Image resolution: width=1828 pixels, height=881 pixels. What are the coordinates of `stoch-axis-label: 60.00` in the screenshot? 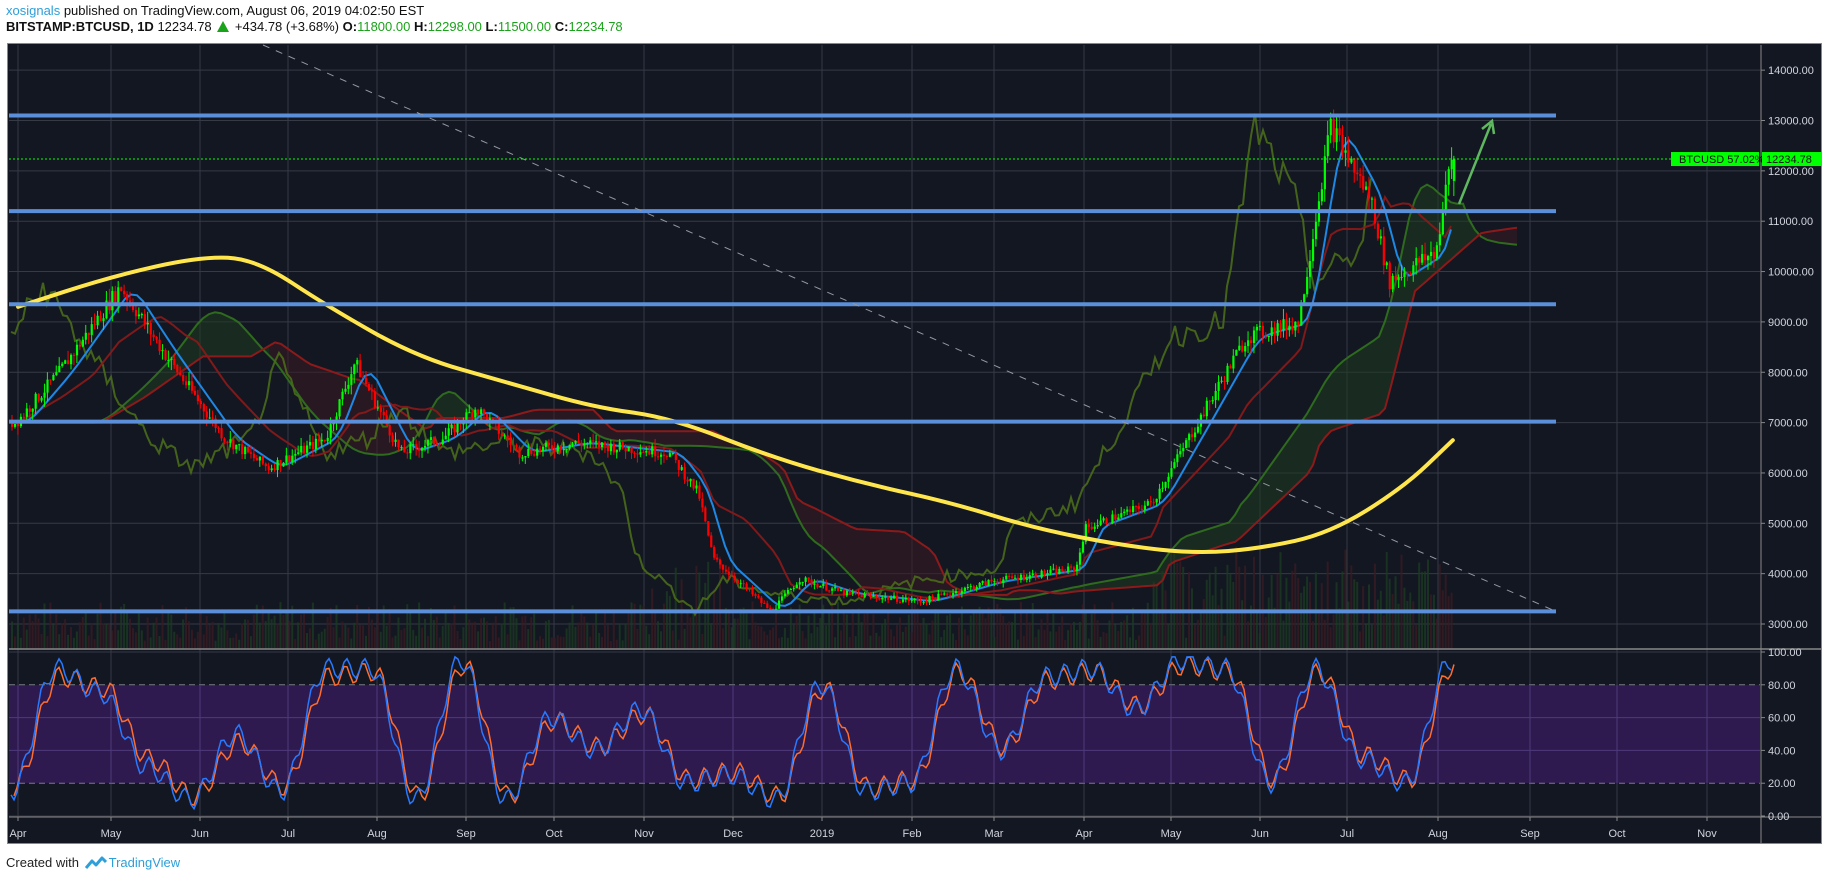 It's located at (1782, 719).